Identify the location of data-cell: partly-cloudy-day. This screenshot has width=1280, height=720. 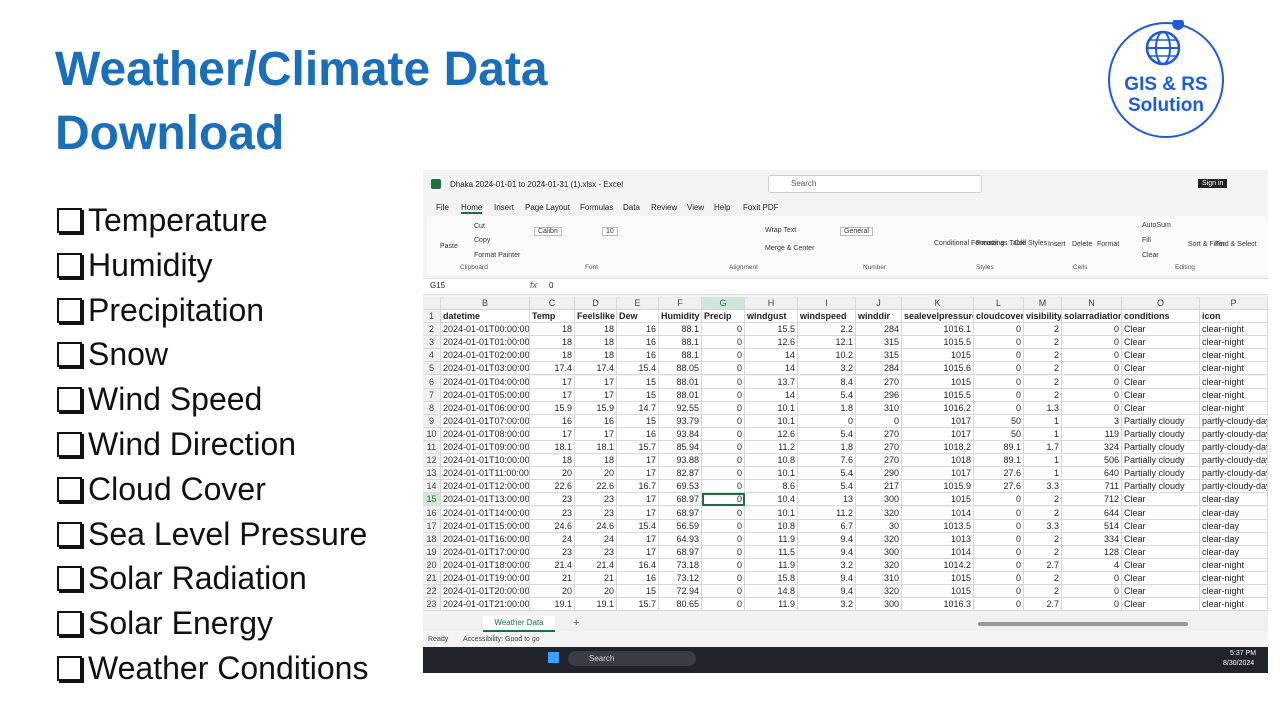
(1234, 487).